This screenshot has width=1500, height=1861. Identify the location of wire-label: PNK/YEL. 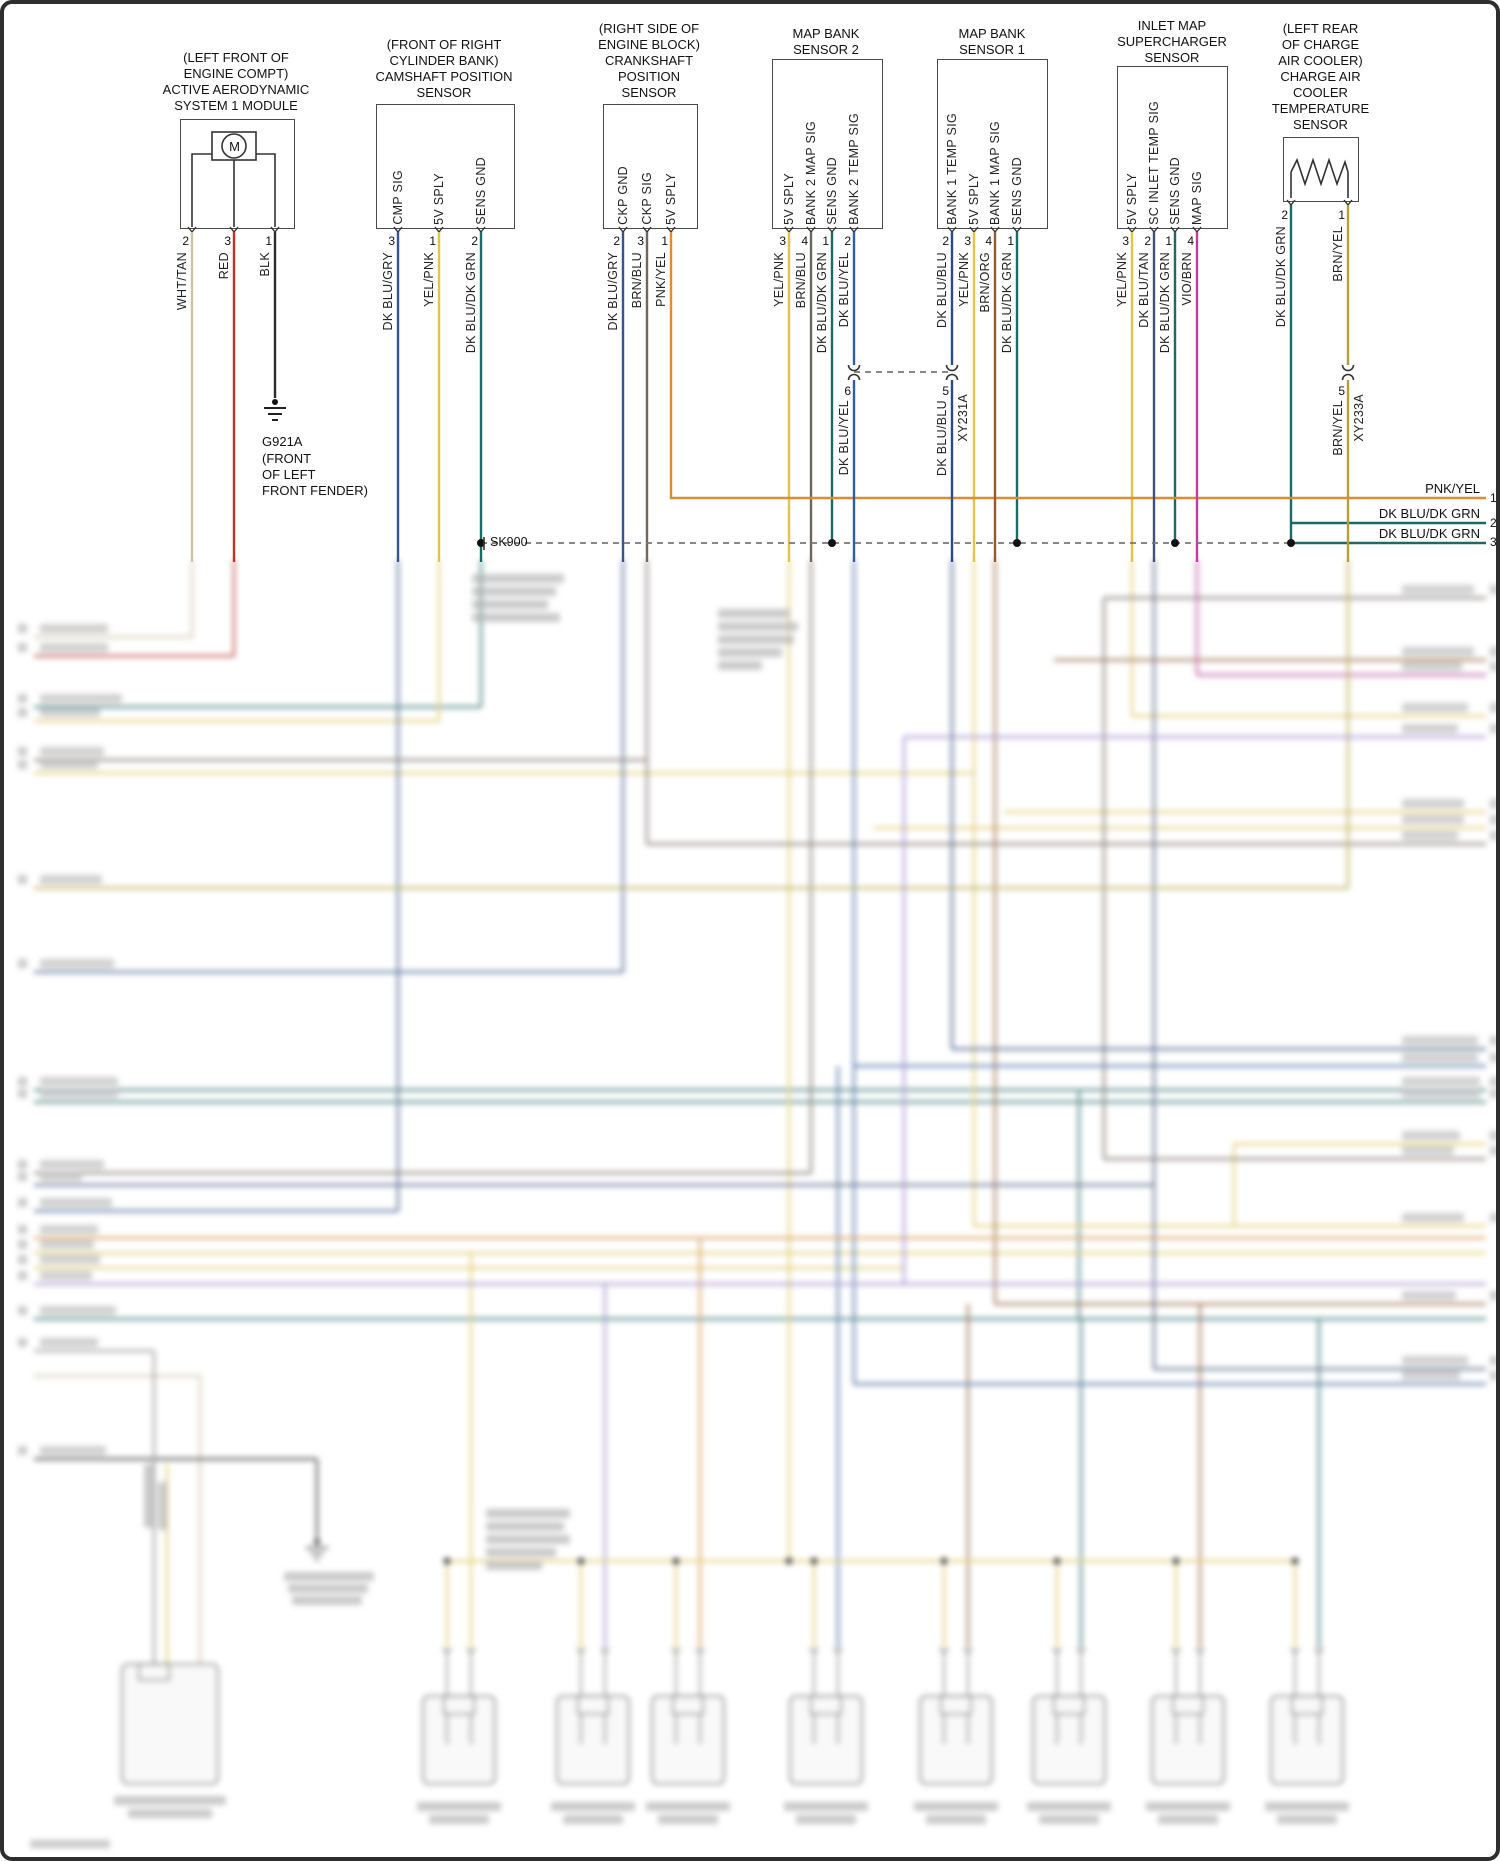
(661, 279).